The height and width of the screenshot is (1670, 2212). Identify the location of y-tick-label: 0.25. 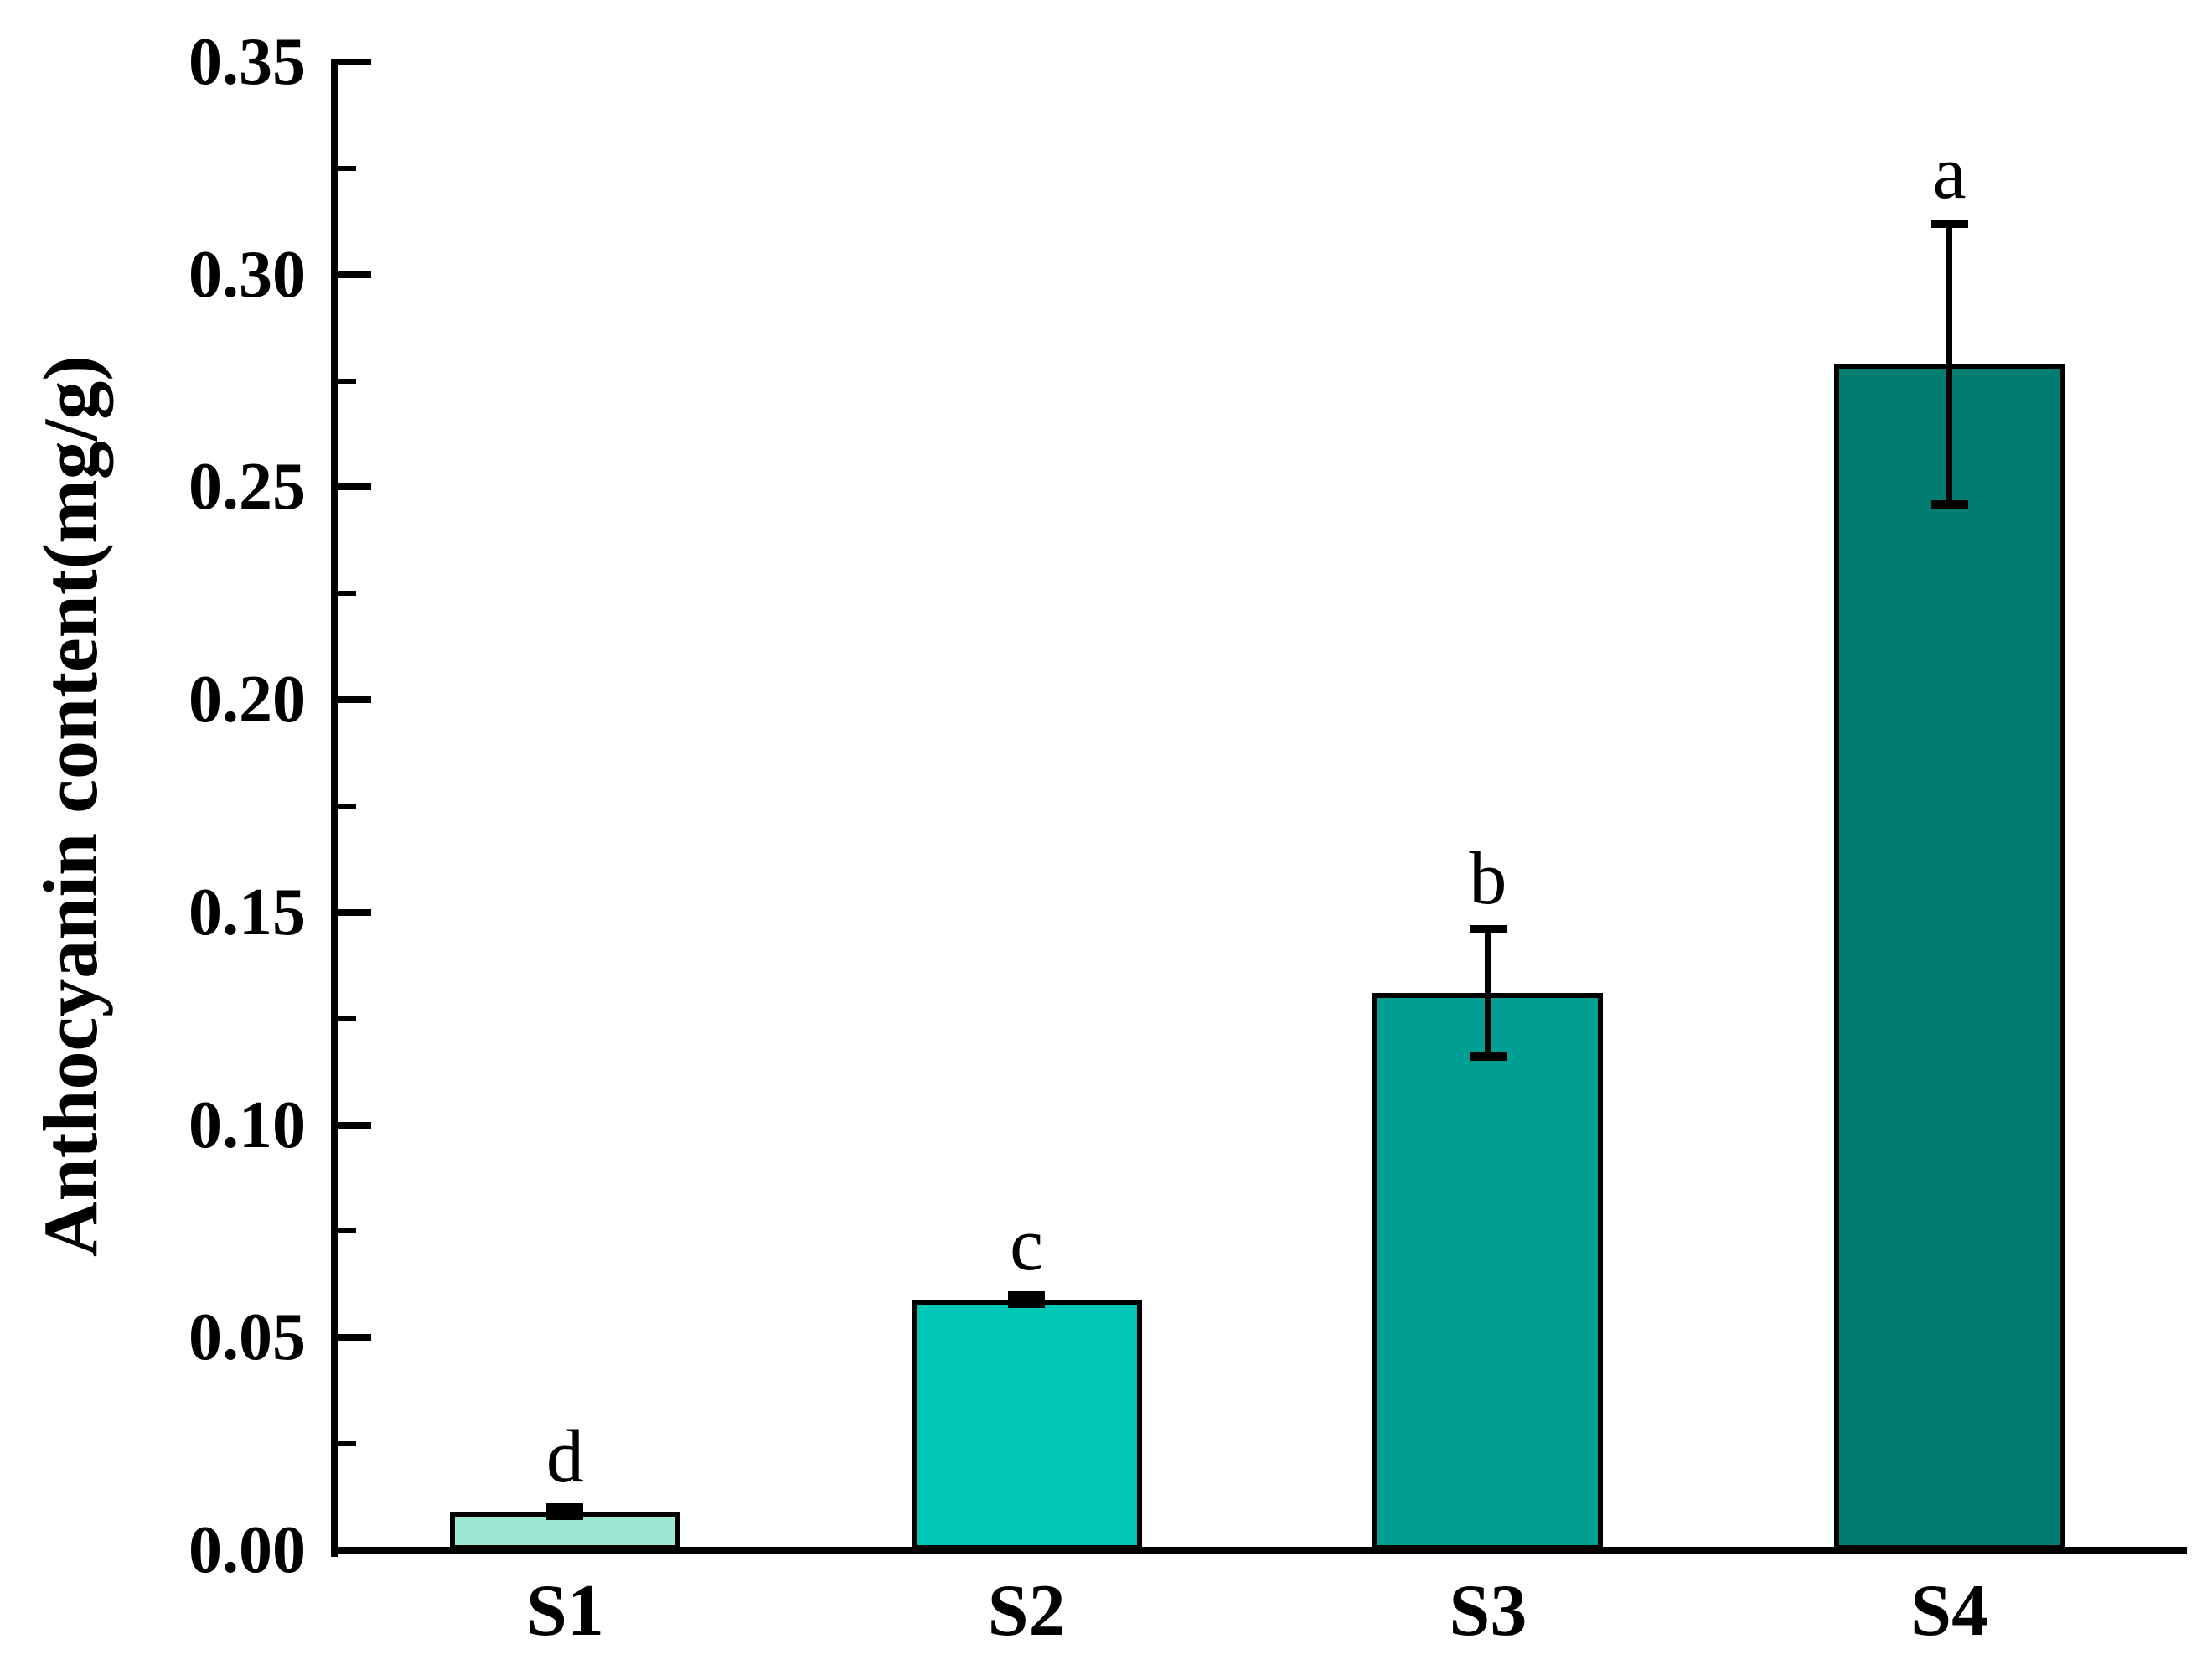
(247, 487).